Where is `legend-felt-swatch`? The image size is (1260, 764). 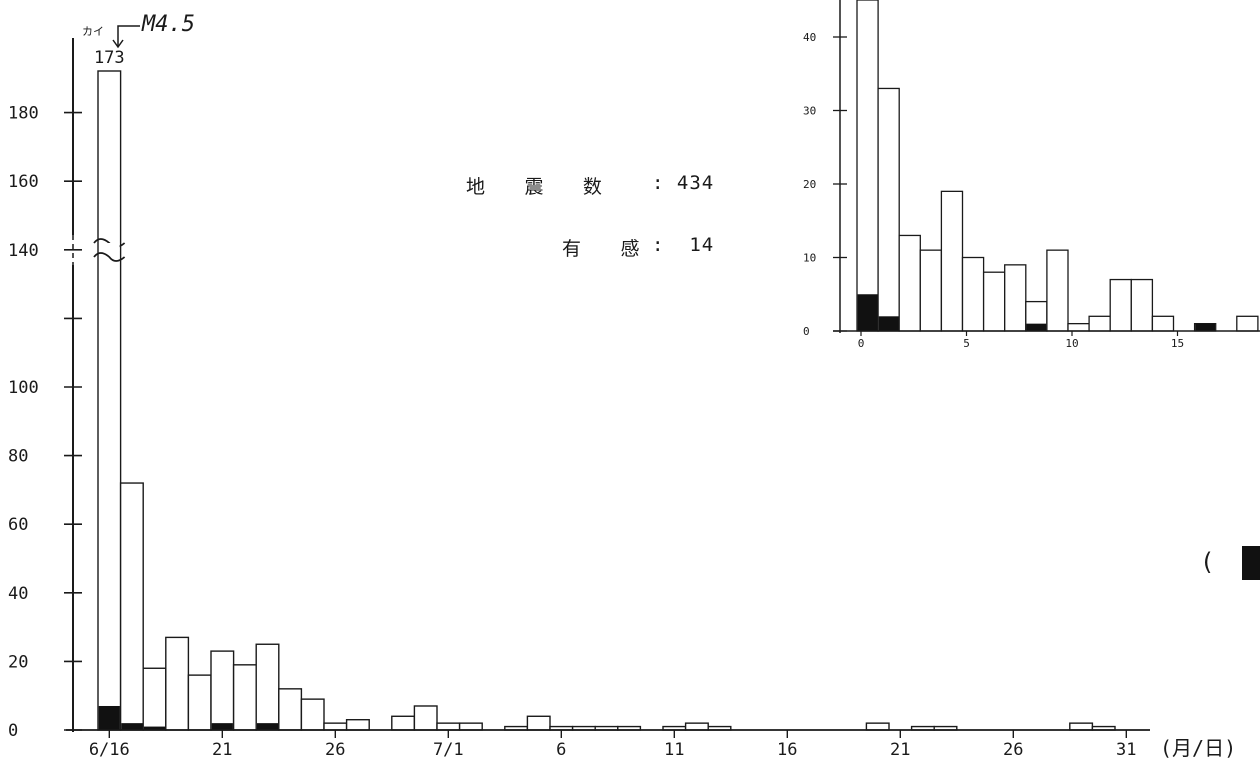
legend-felt-swatch is located at coordinates (1251, 563).